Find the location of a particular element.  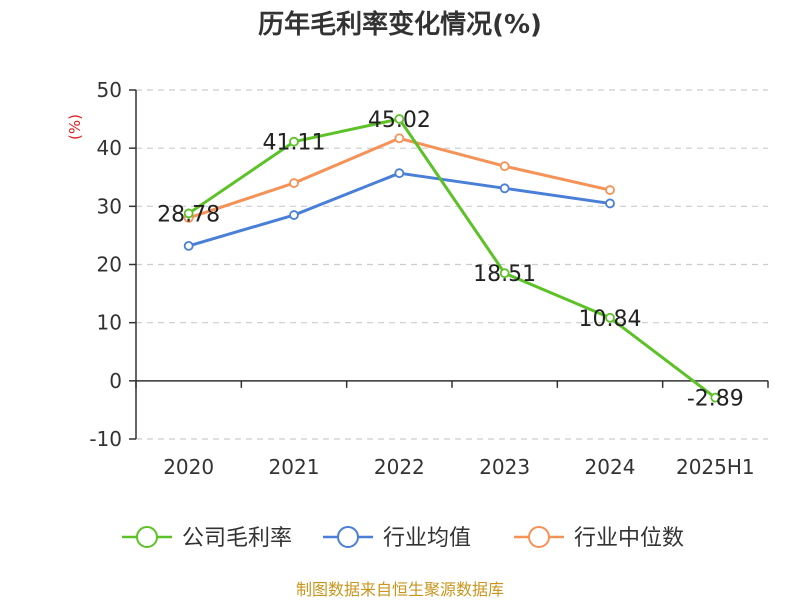

data-label: -2.89 is located at coordinates (715, 399).